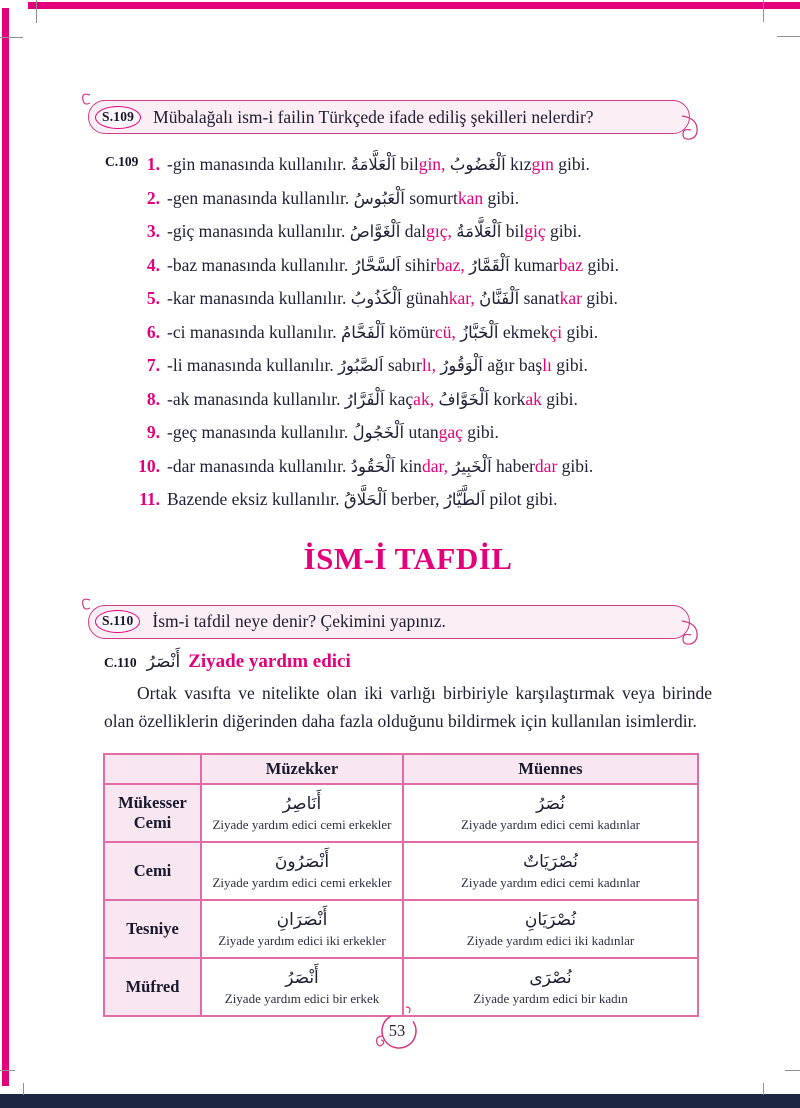 The image size is (800, 1108). I want to click on text-run: -baz manasında kullanılır., so click(260, 264).